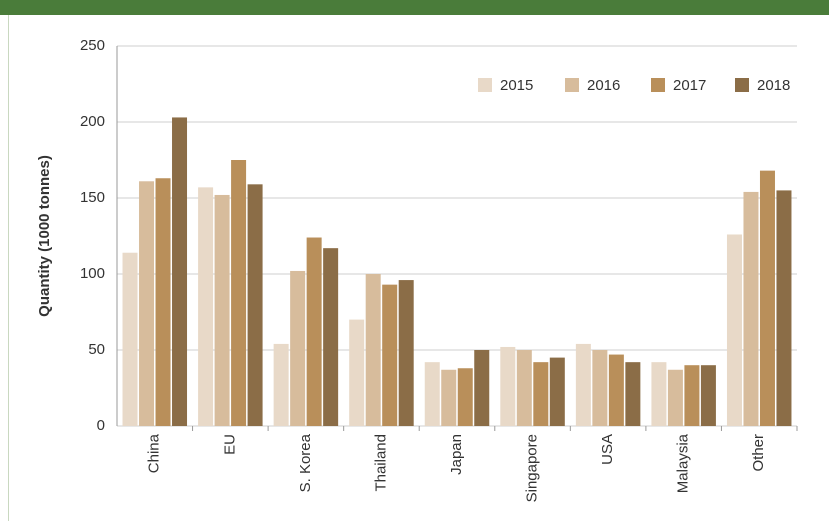  What do you see at coordinates (44, 236) in the screenshot?
I see `y-axis-label: Quantity (1000 tonnes)` at bounding box center [44, 236].